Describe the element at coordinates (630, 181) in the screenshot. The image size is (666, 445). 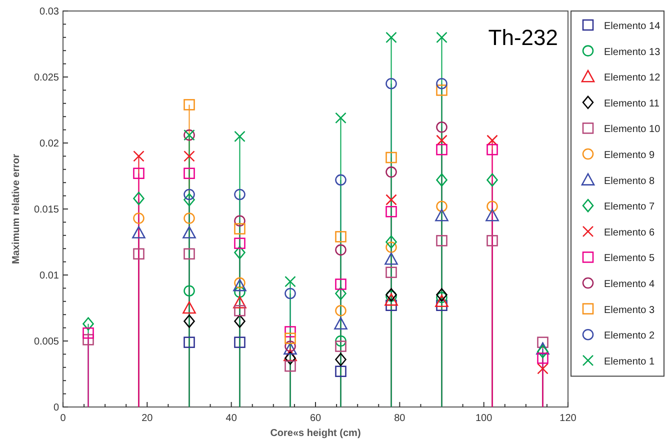
I see `legend-label: Elemento 8` at that location.